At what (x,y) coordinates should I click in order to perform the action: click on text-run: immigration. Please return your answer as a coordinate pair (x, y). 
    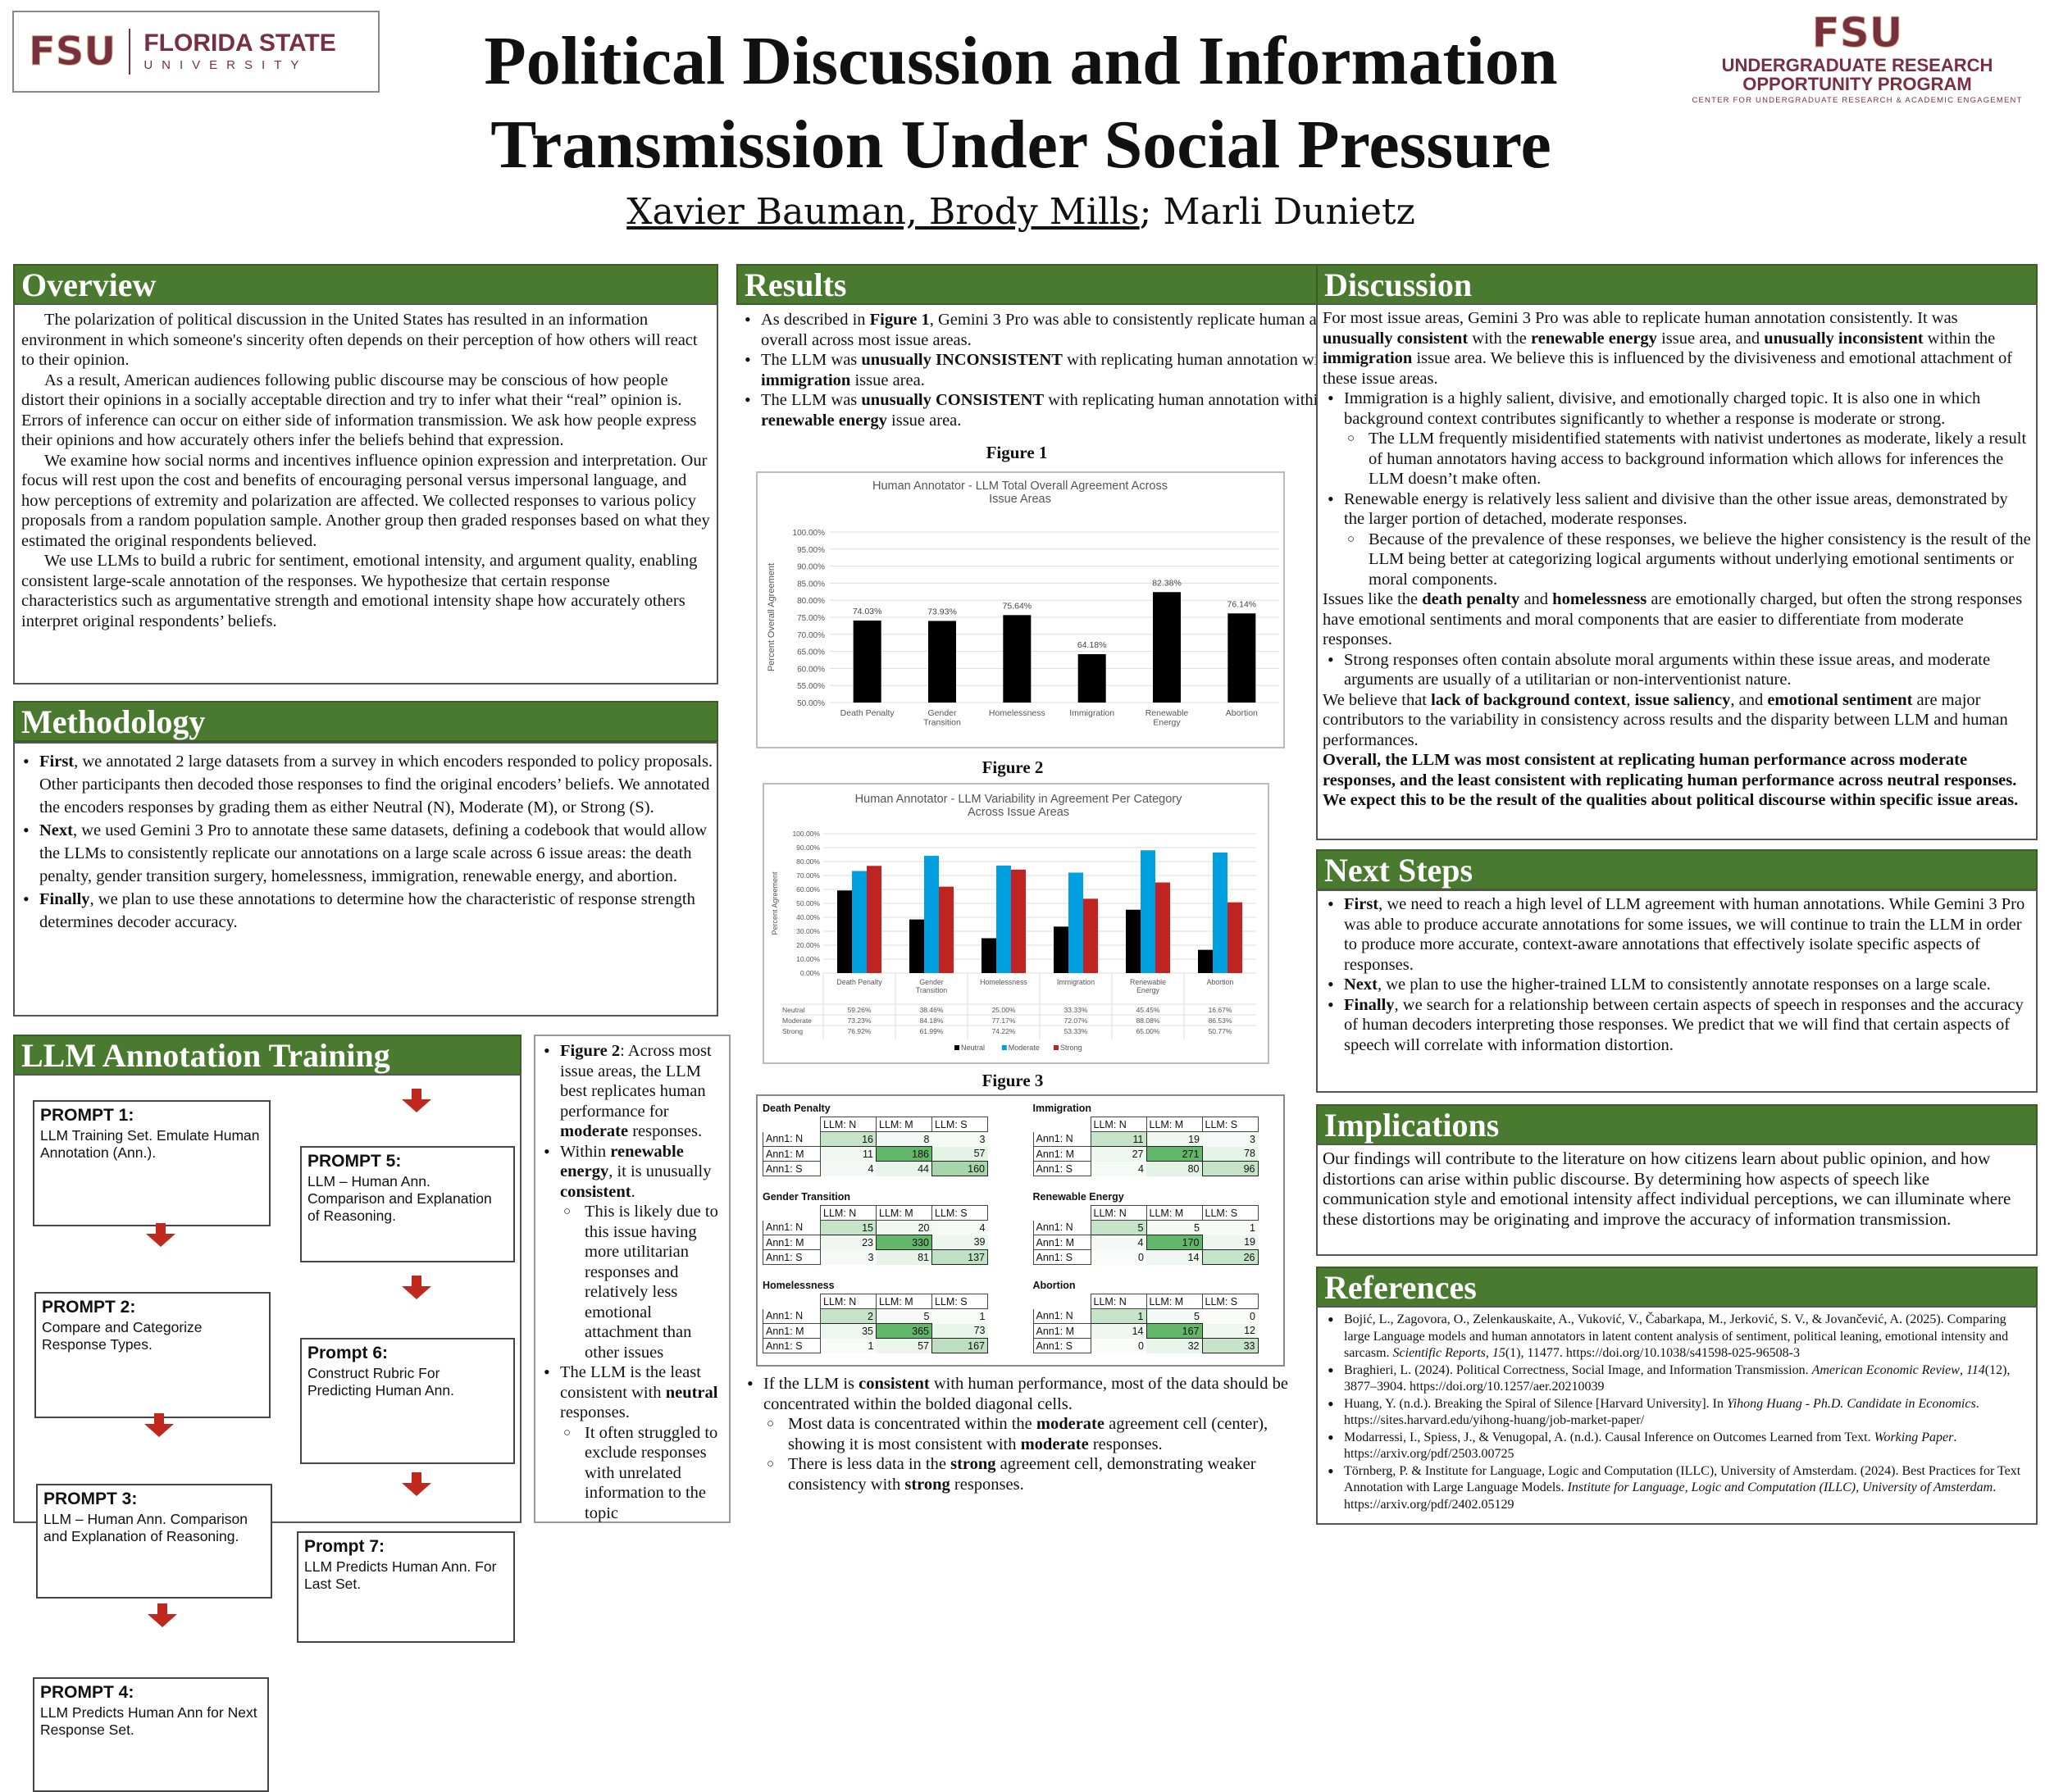
    Looking at the image, I should click on (1368, 358).